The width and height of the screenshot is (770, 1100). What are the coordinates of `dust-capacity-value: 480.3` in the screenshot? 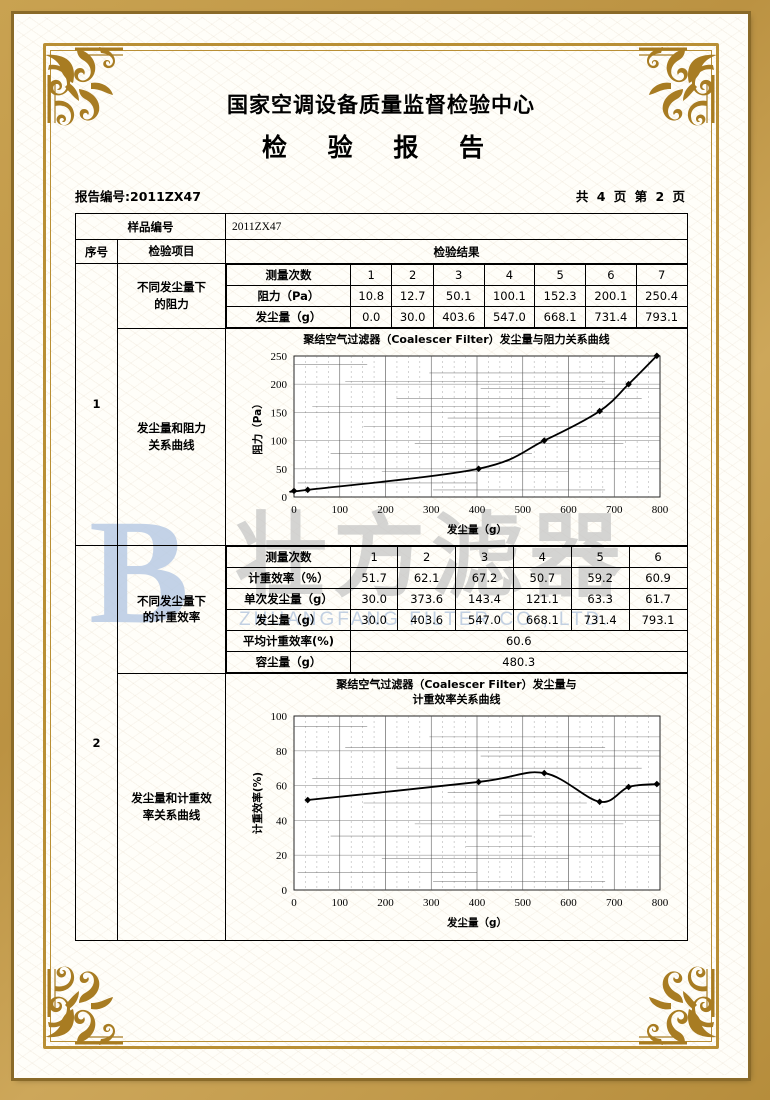 It's located at (519, 661).